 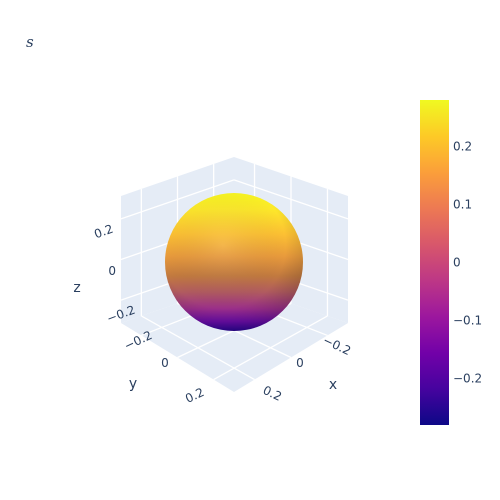 What do you see at coordinates (300, 363) in the screenshot?
I see `x-tick-label: 0` at bounding box center [300, 363].